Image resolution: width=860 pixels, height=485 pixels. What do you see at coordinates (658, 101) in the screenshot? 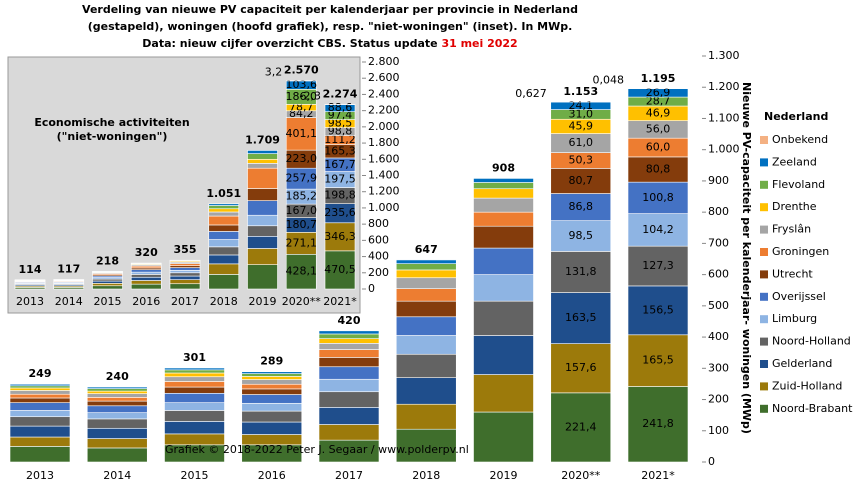
I see `data-label: 28,7` at bounding box center [658, 101].